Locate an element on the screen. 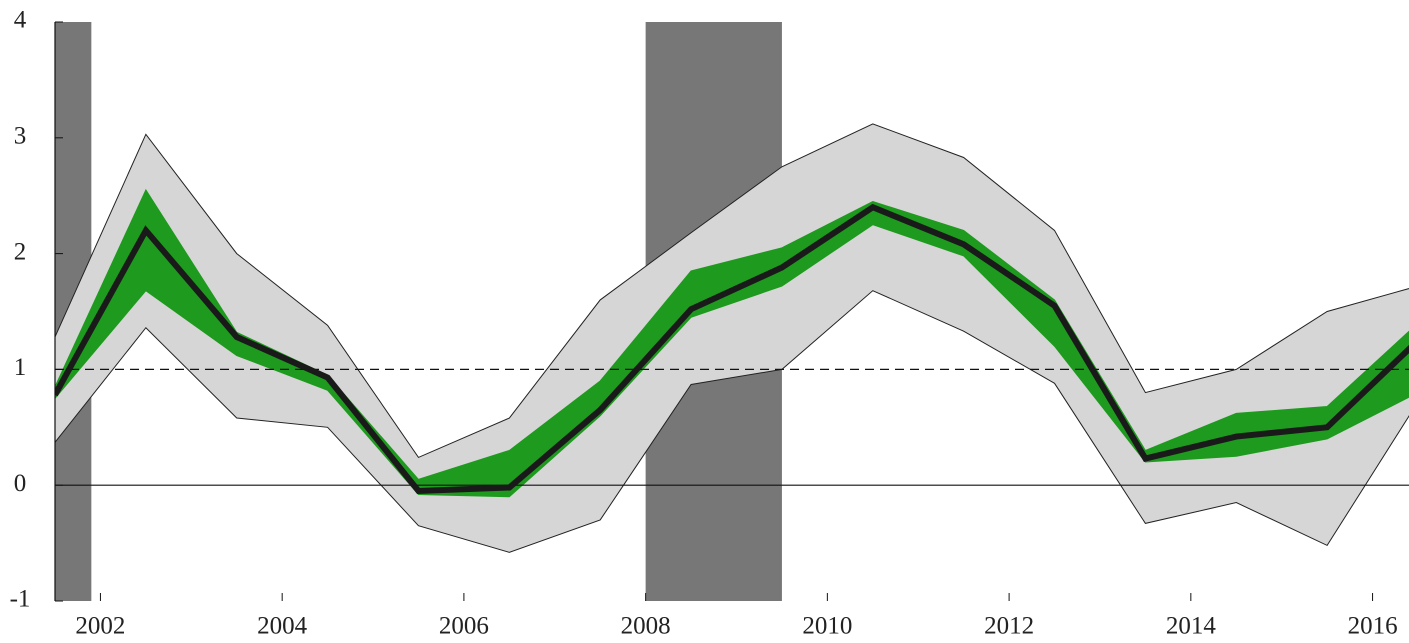 The image size is (1409, 643). y-tick-label: 3 is located at coordinates (20, 136).